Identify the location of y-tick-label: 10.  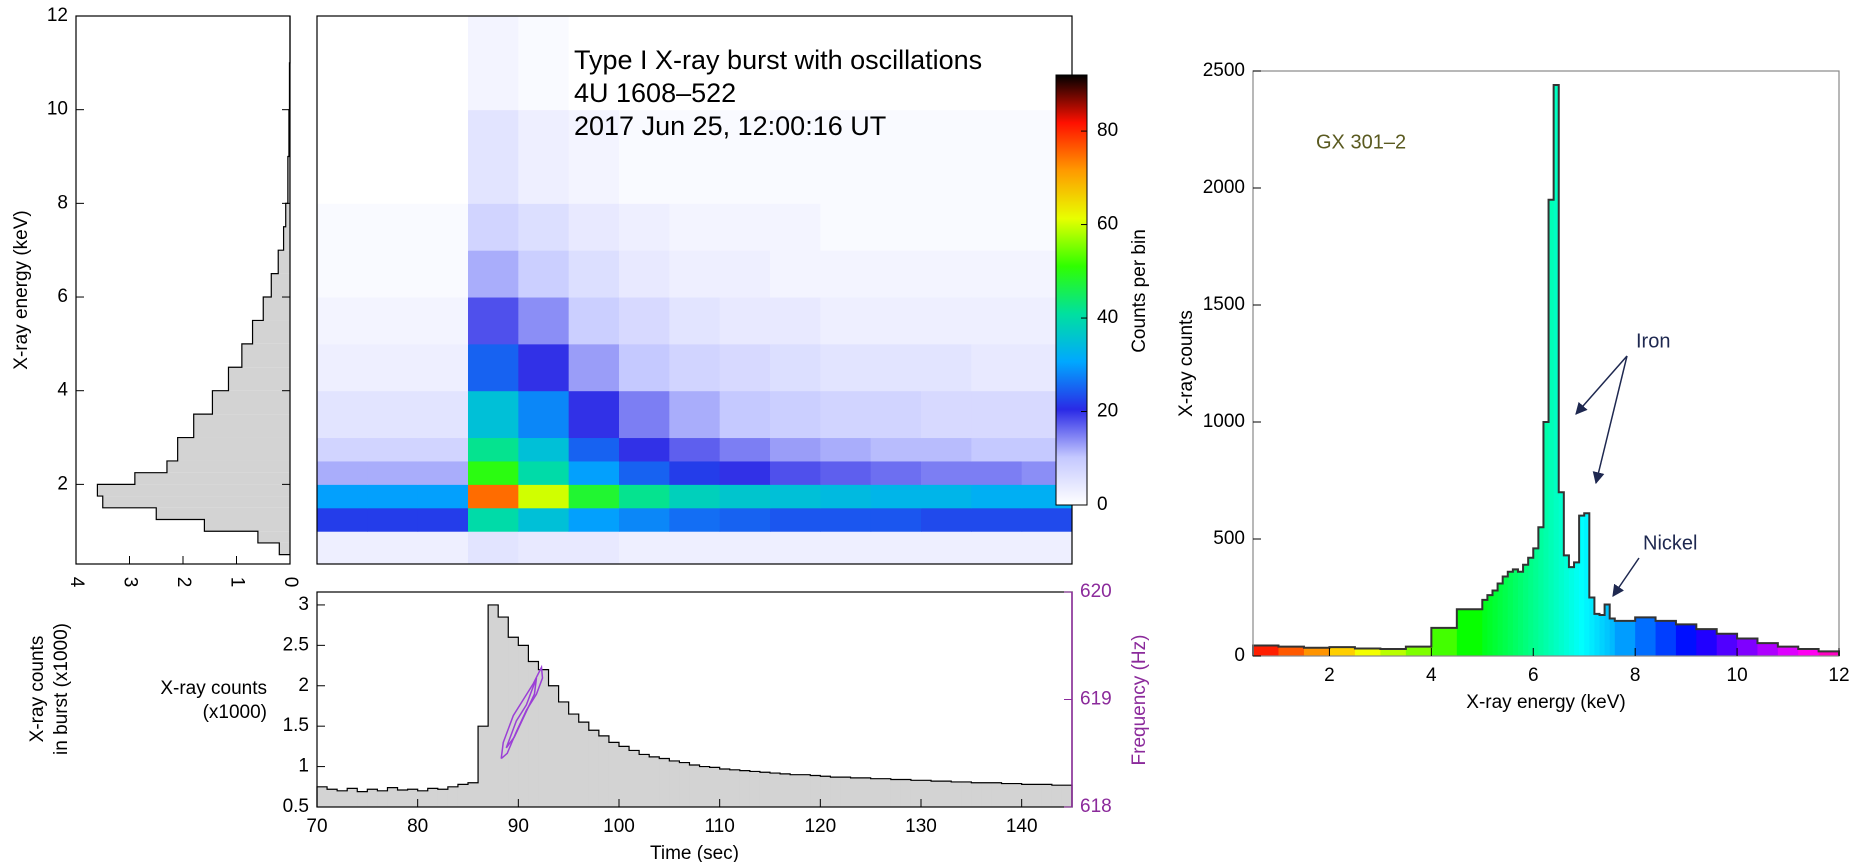
(57, 109).